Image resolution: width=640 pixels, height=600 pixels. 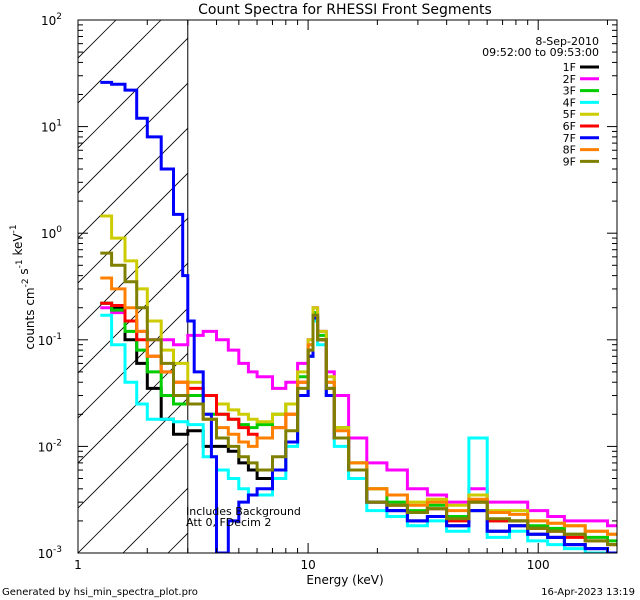 What do you see at coordinates (569, 126) in the screenshot?
I see `legend-label-6f: 6F` at bounding box center [569, 126].